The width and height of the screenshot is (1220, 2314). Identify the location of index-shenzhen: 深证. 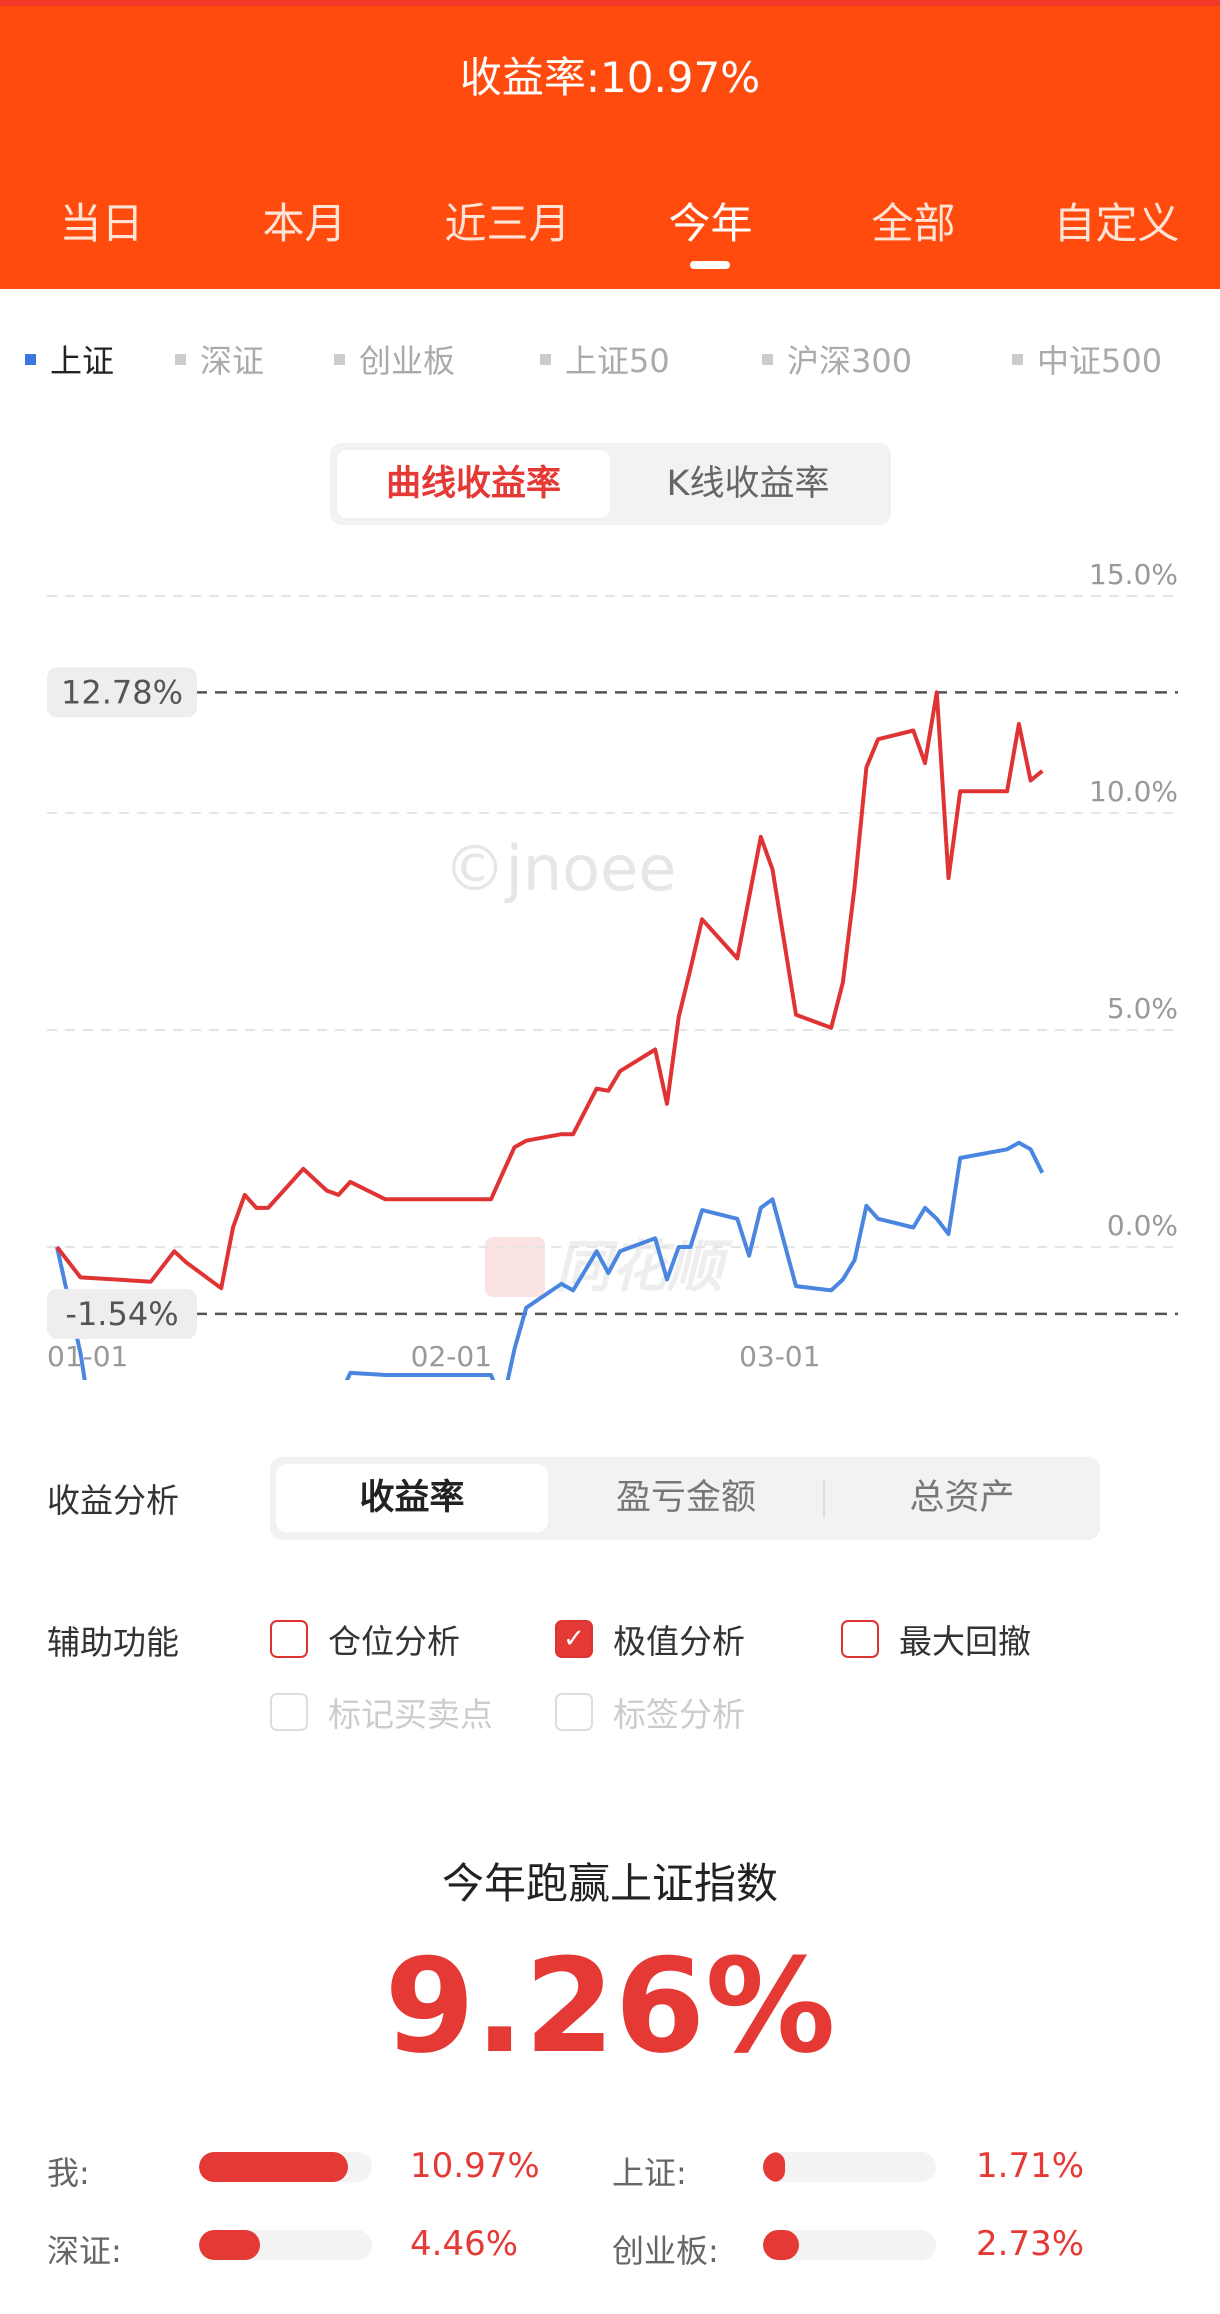
(219, 359).